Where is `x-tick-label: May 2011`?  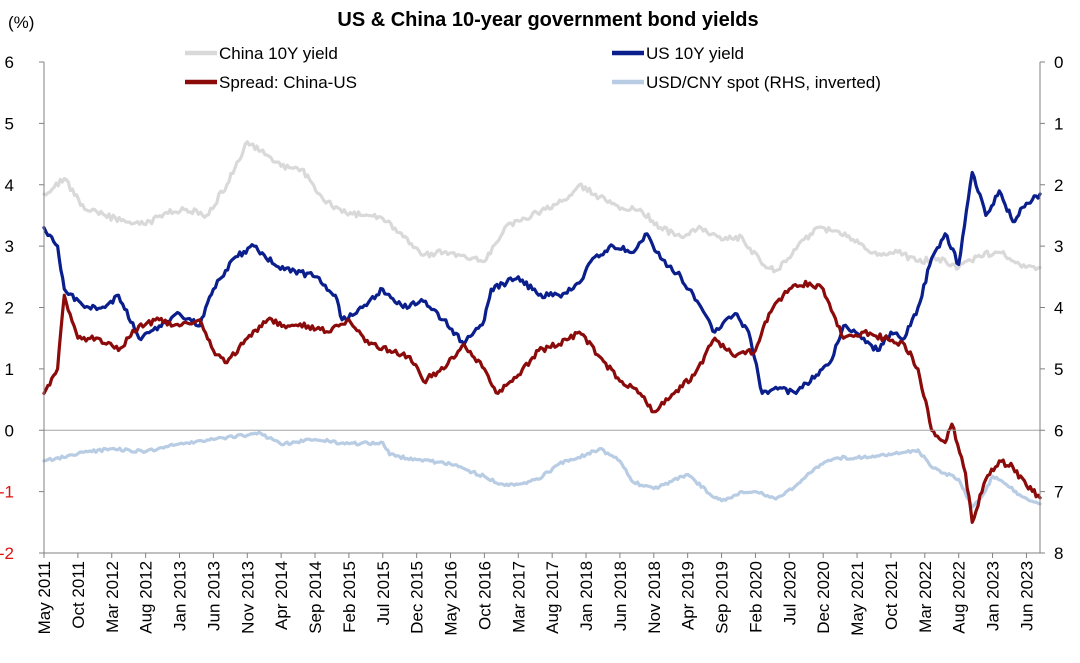
x-tick-label: May 2011 is located at coordinates (44, 597).